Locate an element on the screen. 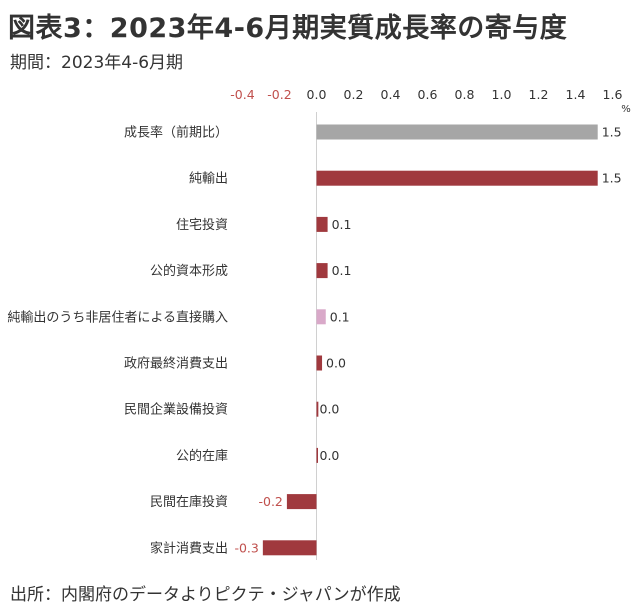 The height and width of the screenshot is (615, 641). category-label: 民間企業設備投資 is located at coordinates (176, 410).